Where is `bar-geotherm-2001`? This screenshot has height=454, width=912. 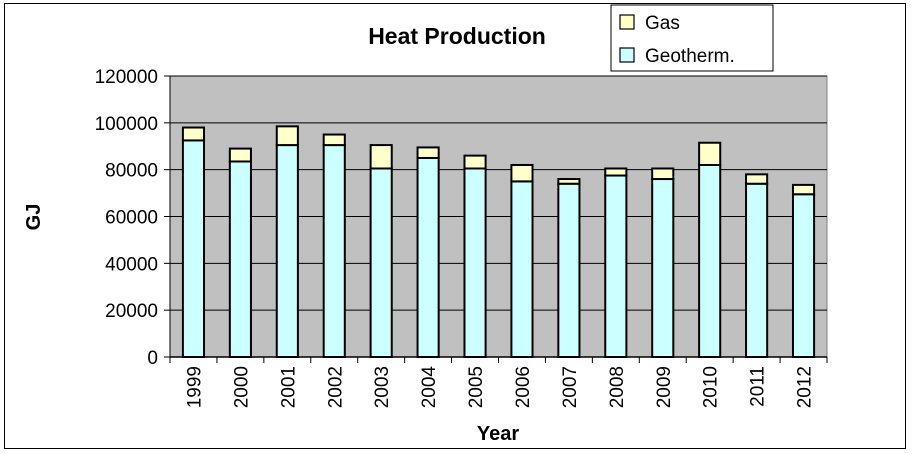
bar-geotherm-2001 is located at coordinates (287, 251).